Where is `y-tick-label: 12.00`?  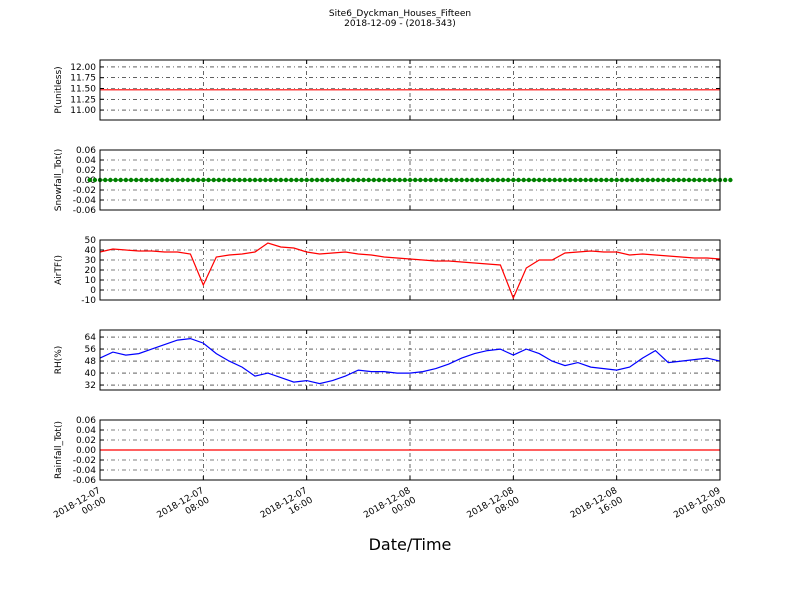 y-tick-label: 12.00 is located at coordinates (83, 68).